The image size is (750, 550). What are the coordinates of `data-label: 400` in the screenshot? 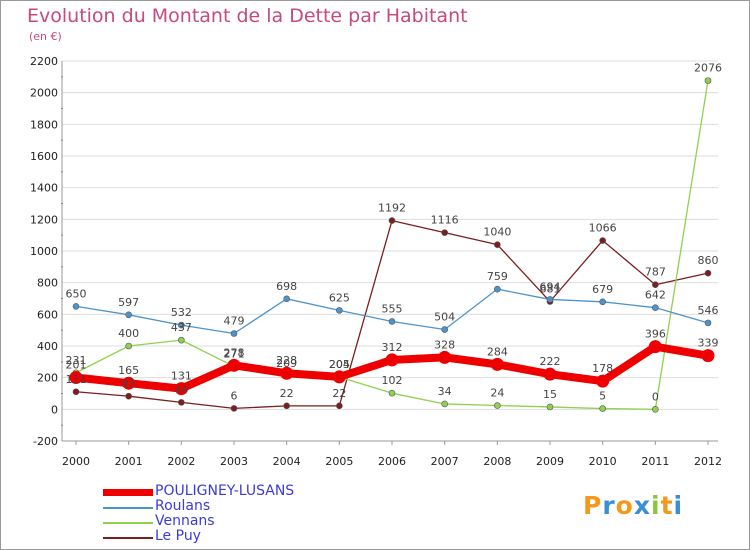 It's located at (128, 333).